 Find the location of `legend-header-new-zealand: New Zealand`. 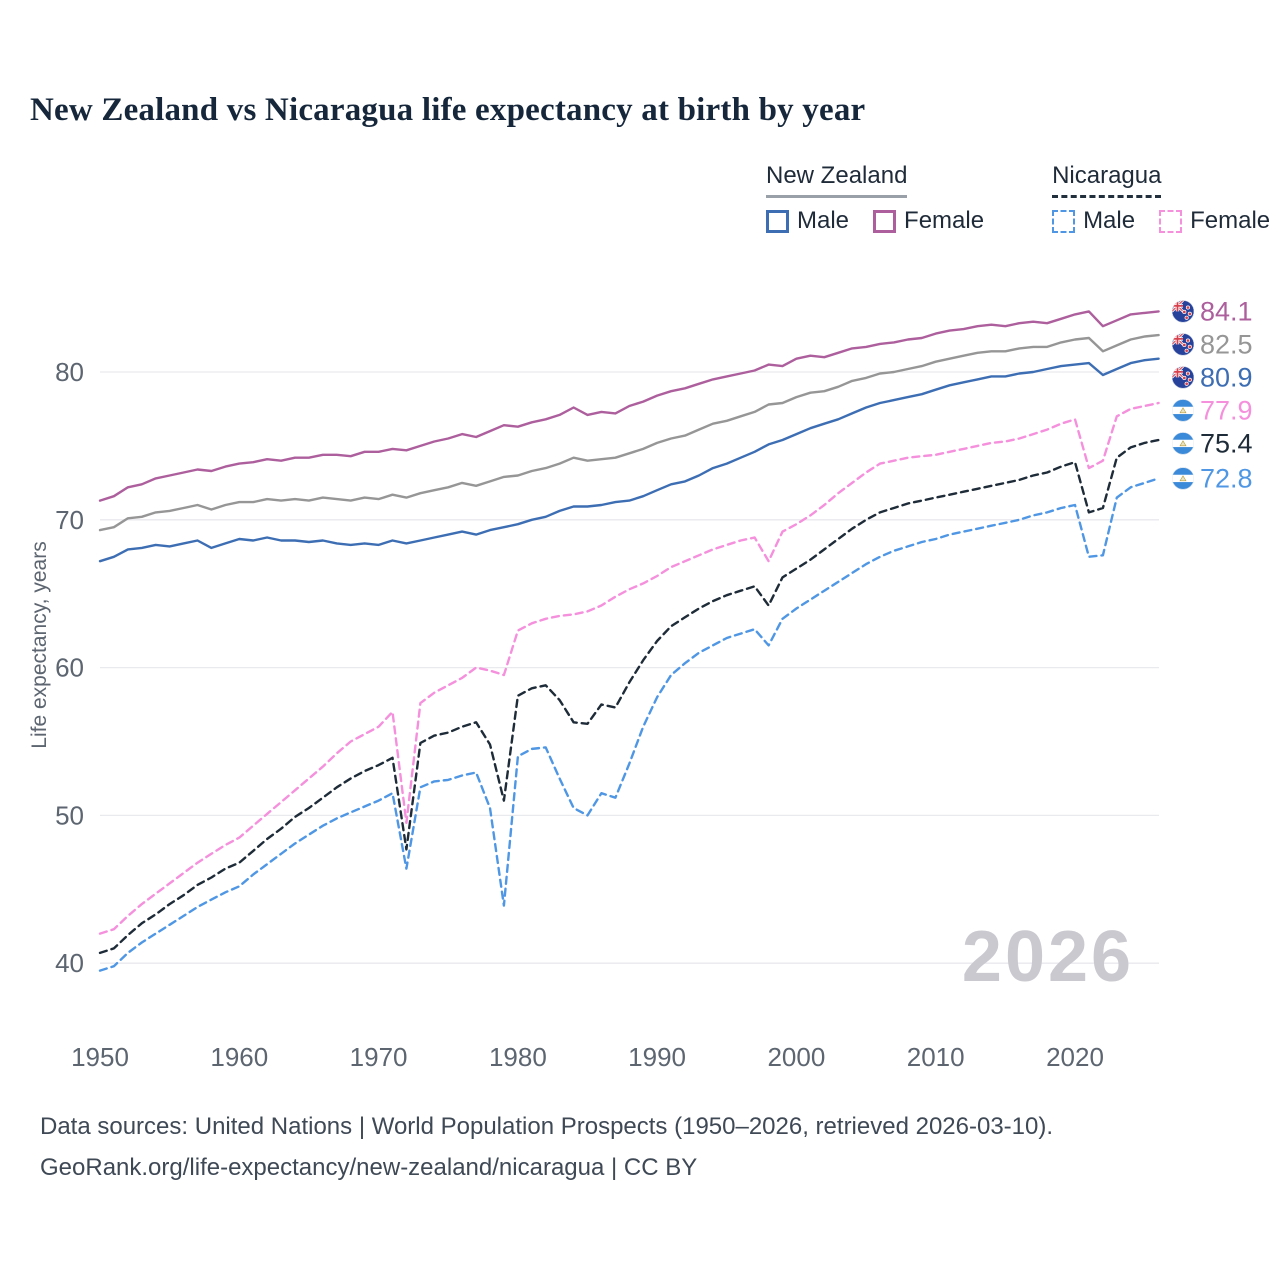

legend-header-new-zealand: New Zealand is located at coordinates (837, 180).